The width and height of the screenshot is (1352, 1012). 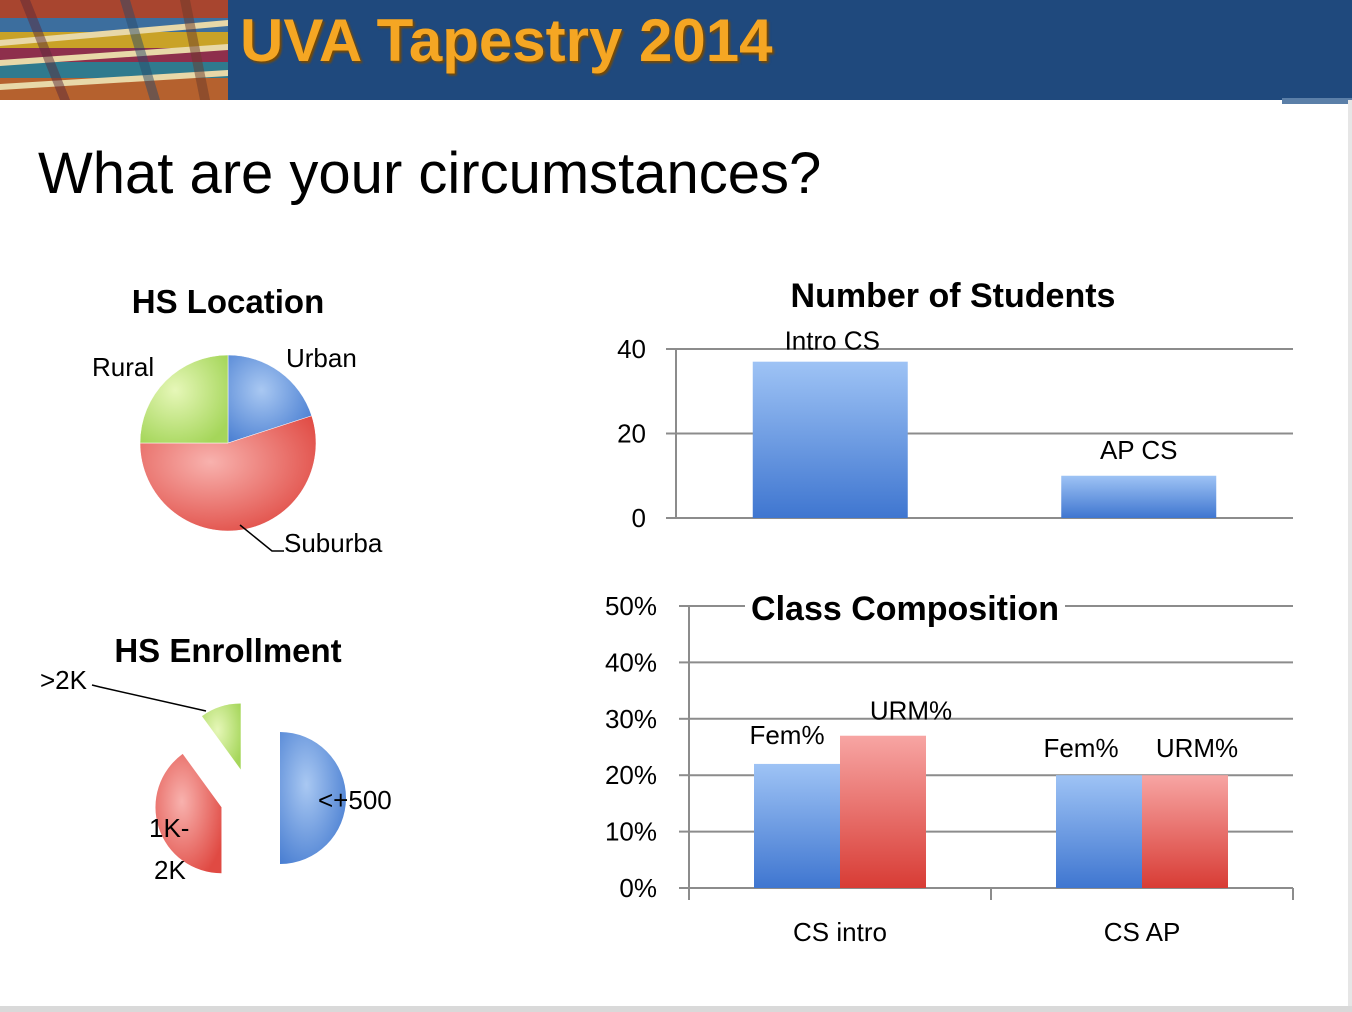 I want to click on hs-location-chart: HS Location Urban Suburba Rural, so click(x=237, y=420).